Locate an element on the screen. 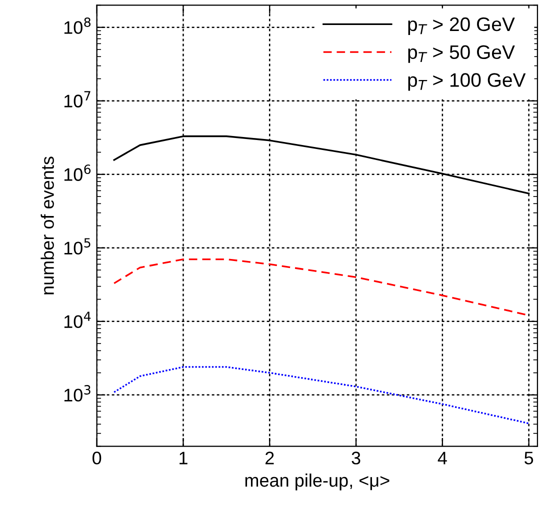 The height and width of the screenshot is (522, 544). y-tick-label: 10$^{8}$ is located at coordinates (77, 25).